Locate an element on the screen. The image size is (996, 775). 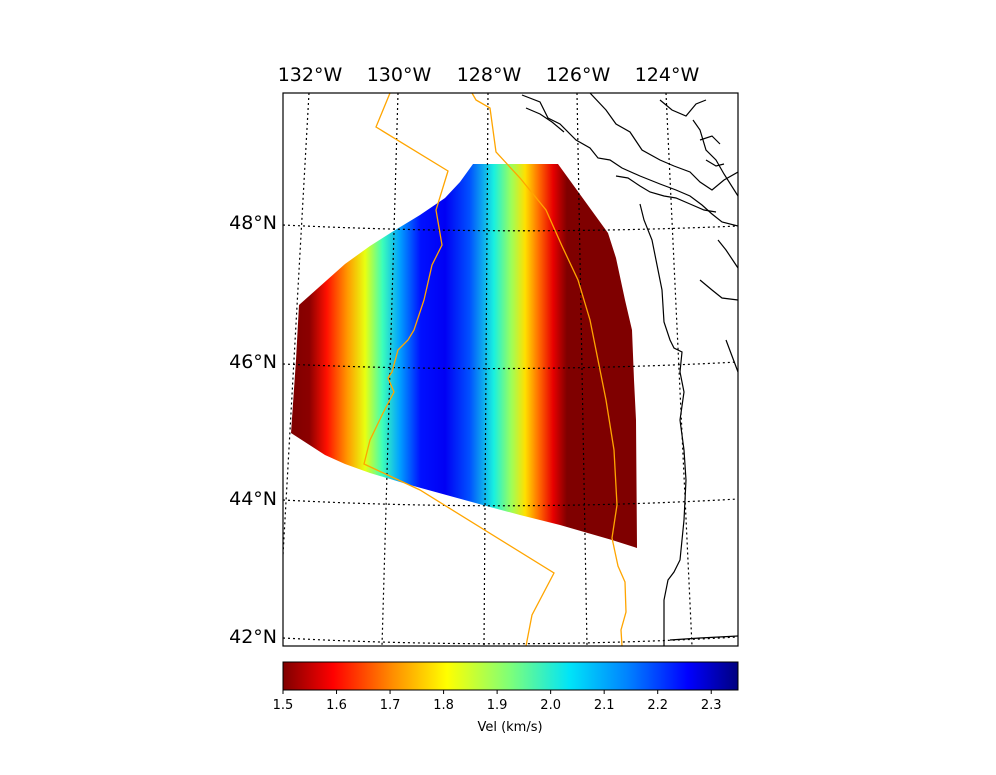
colorbar-gradient is located at coordinates (510, 676).